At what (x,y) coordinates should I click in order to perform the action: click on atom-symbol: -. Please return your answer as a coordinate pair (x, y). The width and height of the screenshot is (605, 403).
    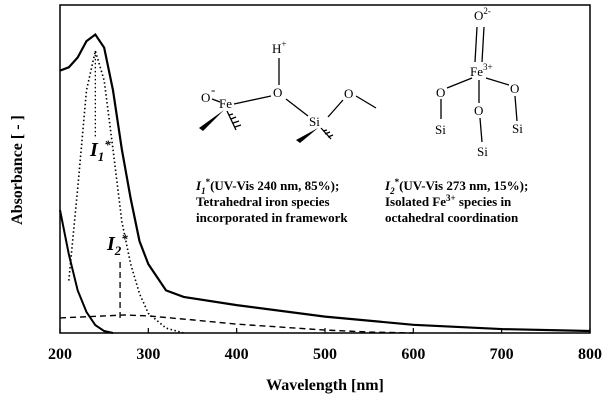
    Looking at the image, I should click on (213, 89).